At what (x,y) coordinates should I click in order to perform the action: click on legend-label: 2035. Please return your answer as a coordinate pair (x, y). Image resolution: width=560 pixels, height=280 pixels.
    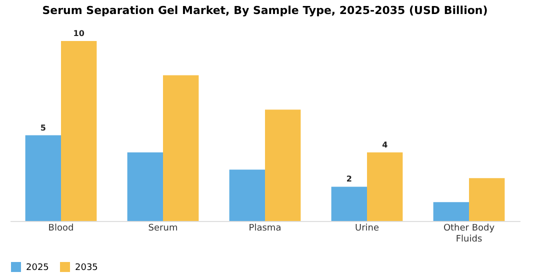
    Looking at the image, I should click on (86, 268).